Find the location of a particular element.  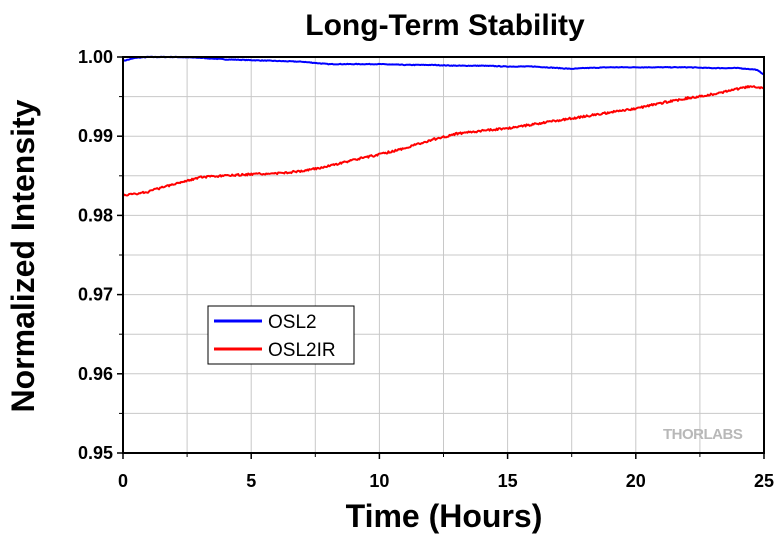

y-tick-label: 0.99 is located at coordinates (95, 136).